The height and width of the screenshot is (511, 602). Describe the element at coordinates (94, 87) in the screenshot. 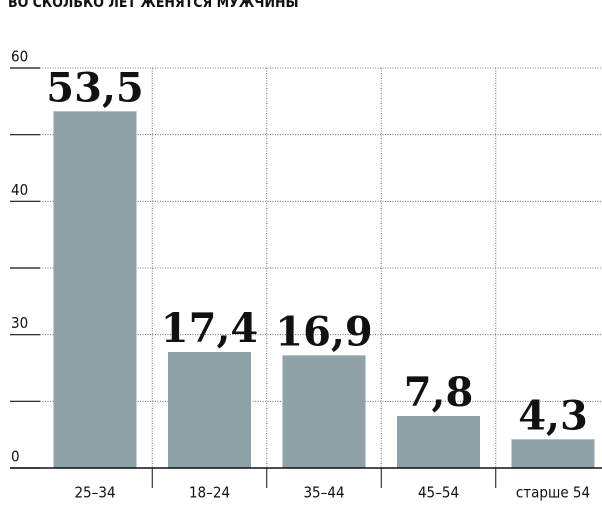

I see `value-label: 53,5` at that location.